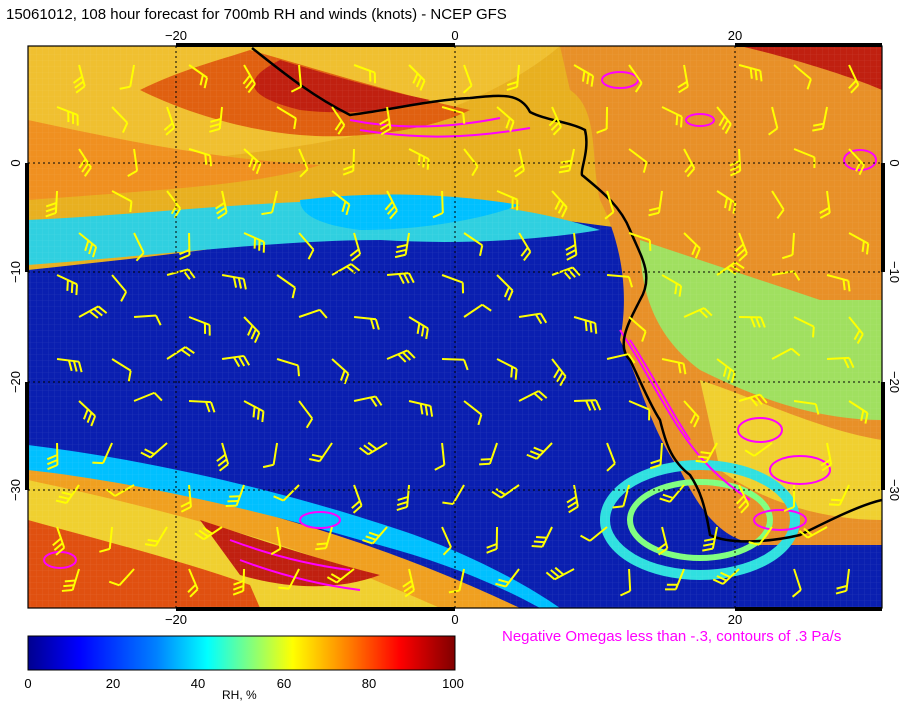  Describe the element at coordinates (28, 683) in the screenshot. I see `colorbar-tick: 0` at that location.